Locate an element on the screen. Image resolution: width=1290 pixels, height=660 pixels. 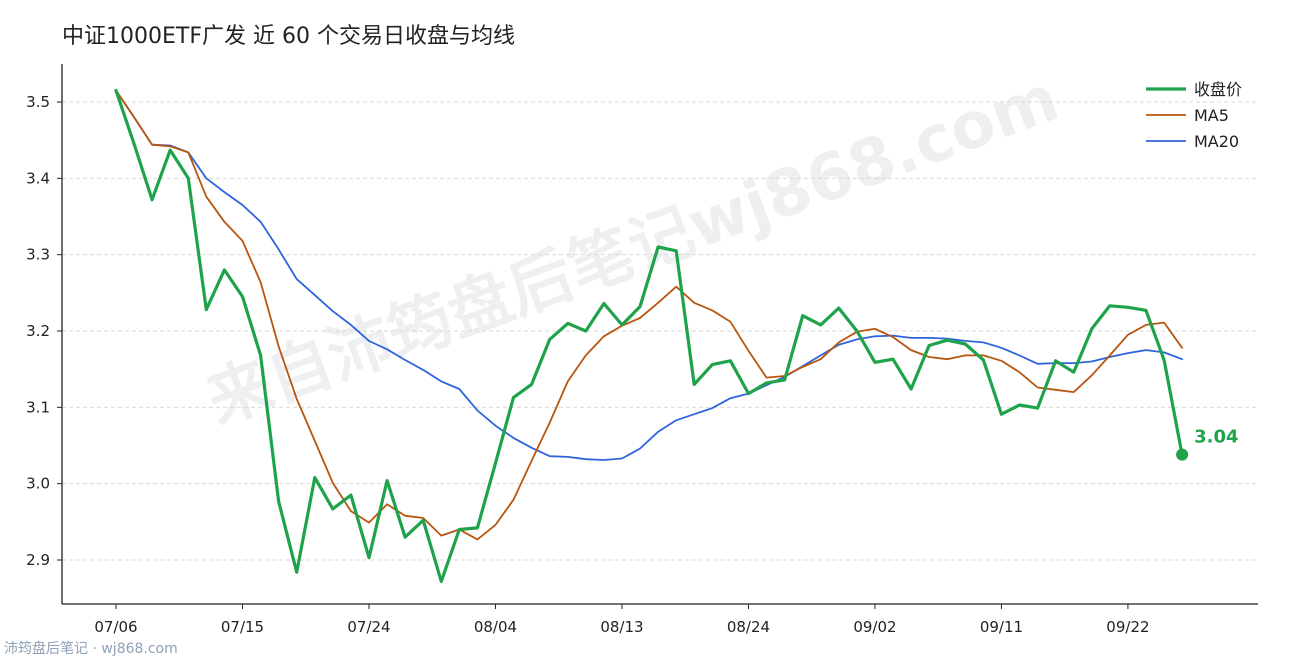
legend: 收盘价 MA5 MA20 is located at coordinates (1194, 115).